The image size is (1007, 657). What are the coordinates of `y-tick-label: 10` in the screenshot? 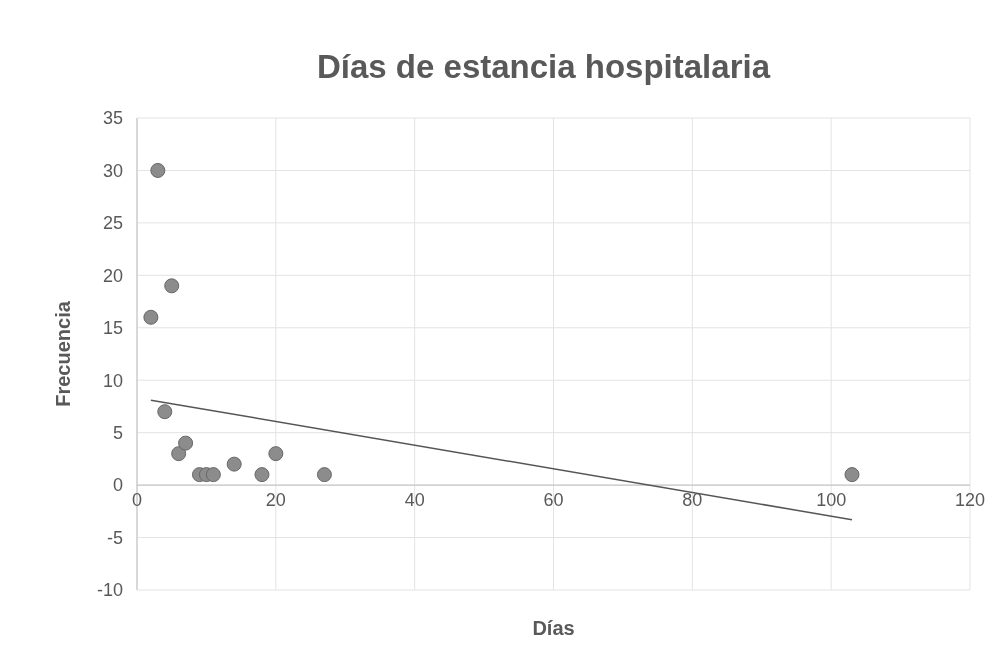 It's located at (112, 380).